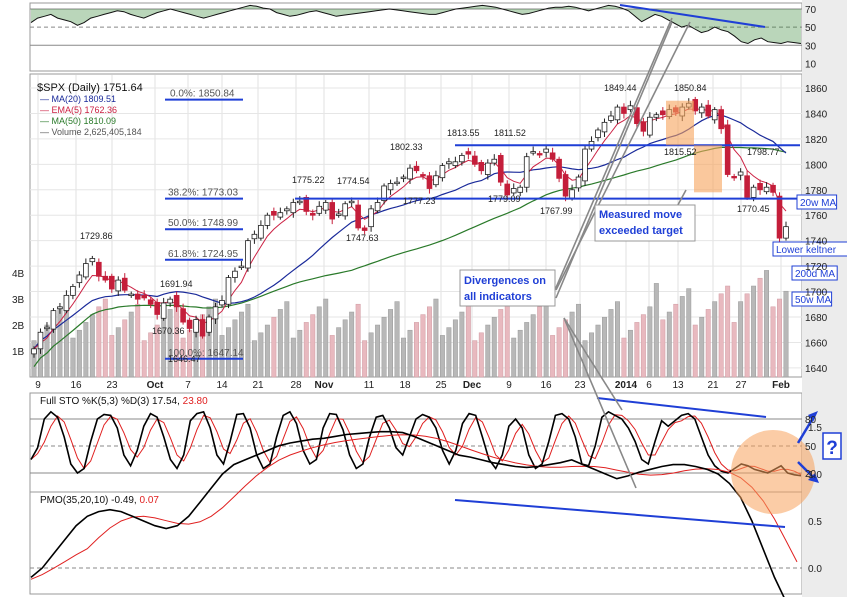 The height and width of the screenshot is (597, 847). Describe the element at coordinates (38, 385) in the screenshot. I see `x-tick-label: 9` at that location.